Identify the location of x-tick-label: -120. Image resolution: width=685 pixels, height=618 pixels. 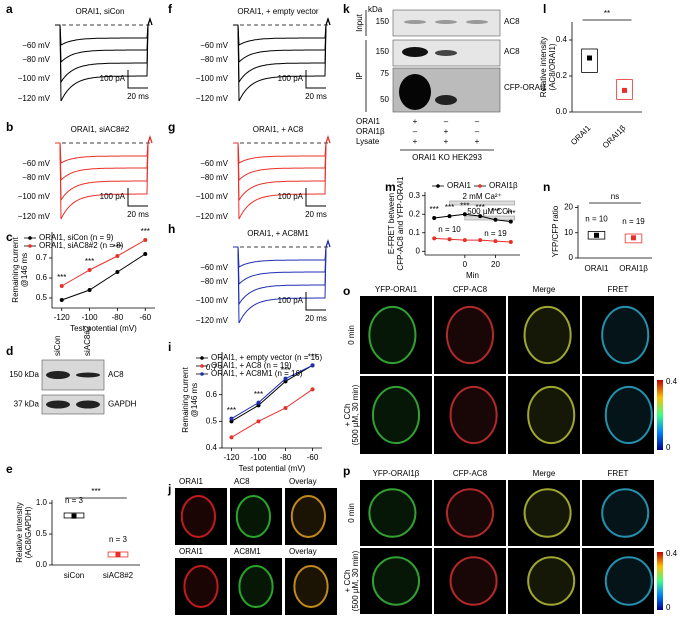
(62, 317).